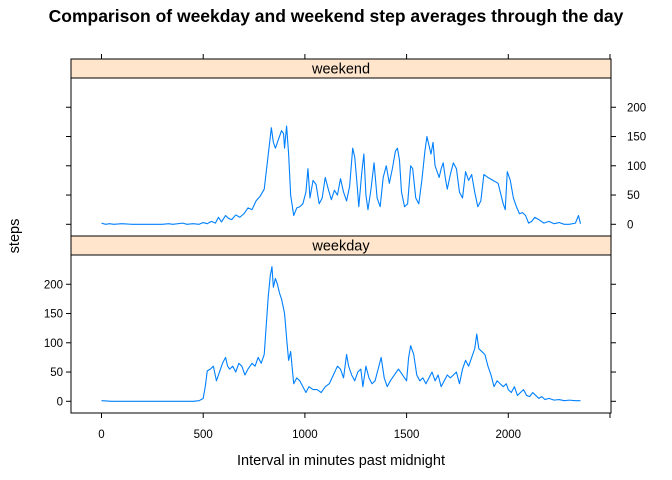 Image resolution: width=672 pixels, height=480 pixels. I want to click on y-tick-label-weekday-0: 0, so click(60, 402).